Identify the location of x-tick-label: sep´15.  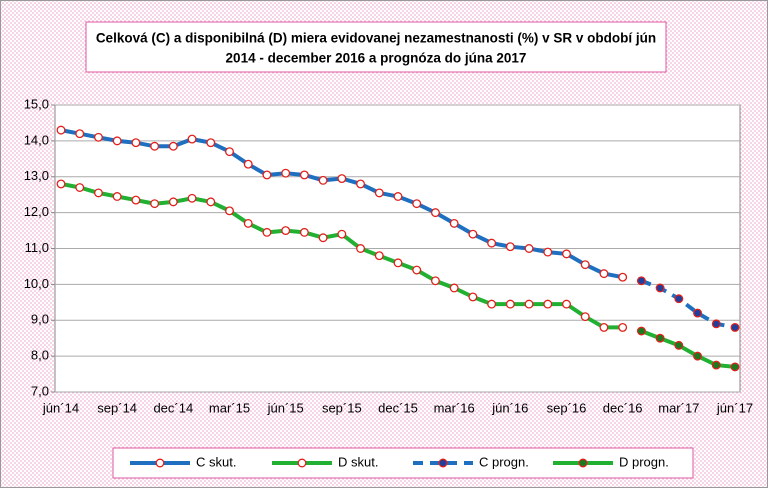
(342, 407).